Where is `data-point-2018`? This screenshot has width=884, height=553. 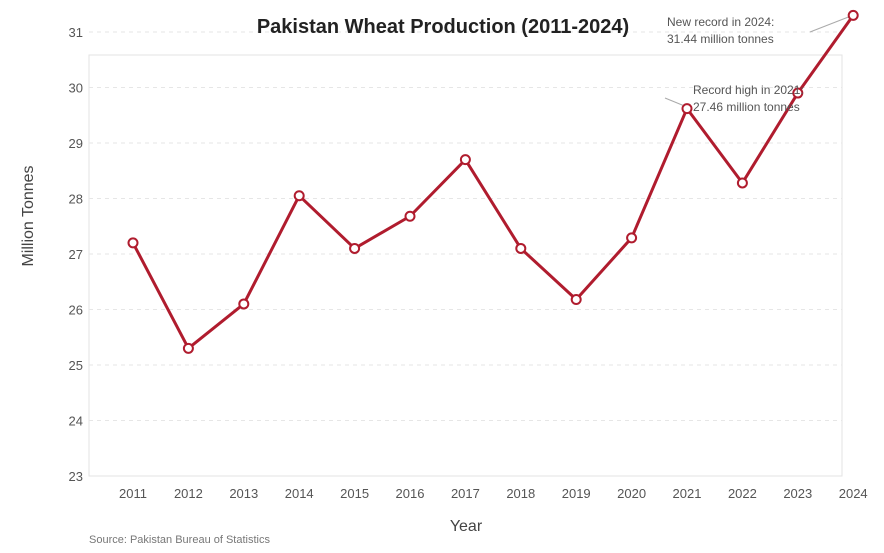 data-point-2018 is located at coordinates (521, 248).